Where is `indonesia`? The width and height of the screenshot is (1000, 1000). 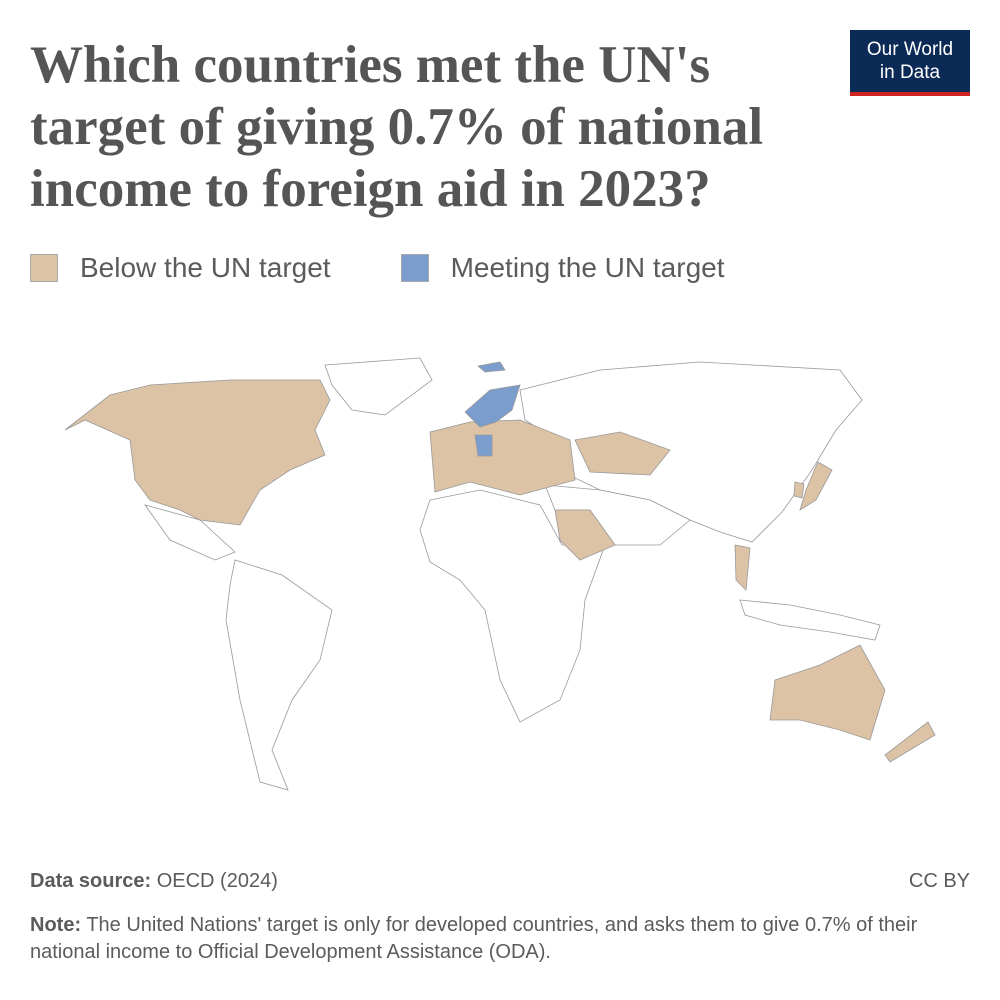 indonesia is located at coordinates (810, 620).